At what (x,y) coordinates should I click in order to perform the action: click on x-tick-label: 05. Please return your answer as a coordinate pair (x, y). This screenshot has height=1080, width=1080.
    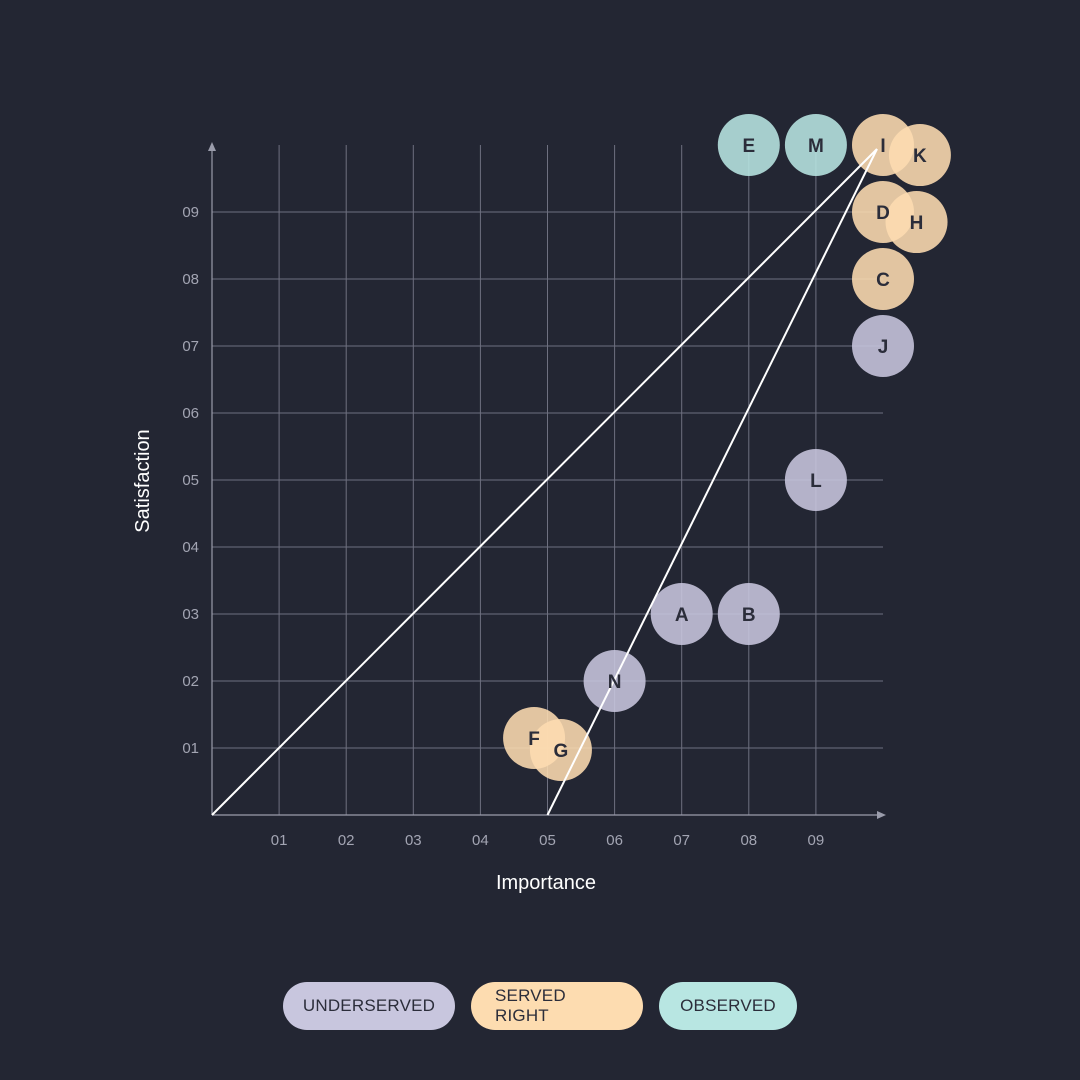
    Looking at the image, I should click on (547, 840).